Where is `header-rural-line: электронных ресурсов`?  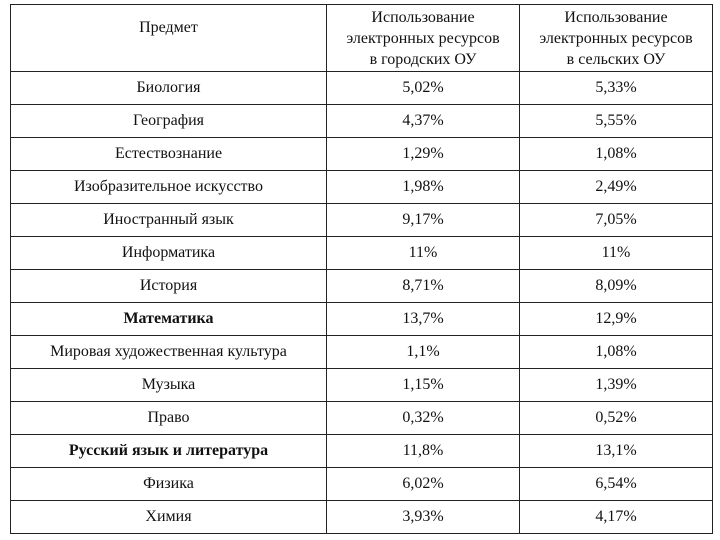
header-rural-line: электронных ресурсов is located at coordinates (616, 38).